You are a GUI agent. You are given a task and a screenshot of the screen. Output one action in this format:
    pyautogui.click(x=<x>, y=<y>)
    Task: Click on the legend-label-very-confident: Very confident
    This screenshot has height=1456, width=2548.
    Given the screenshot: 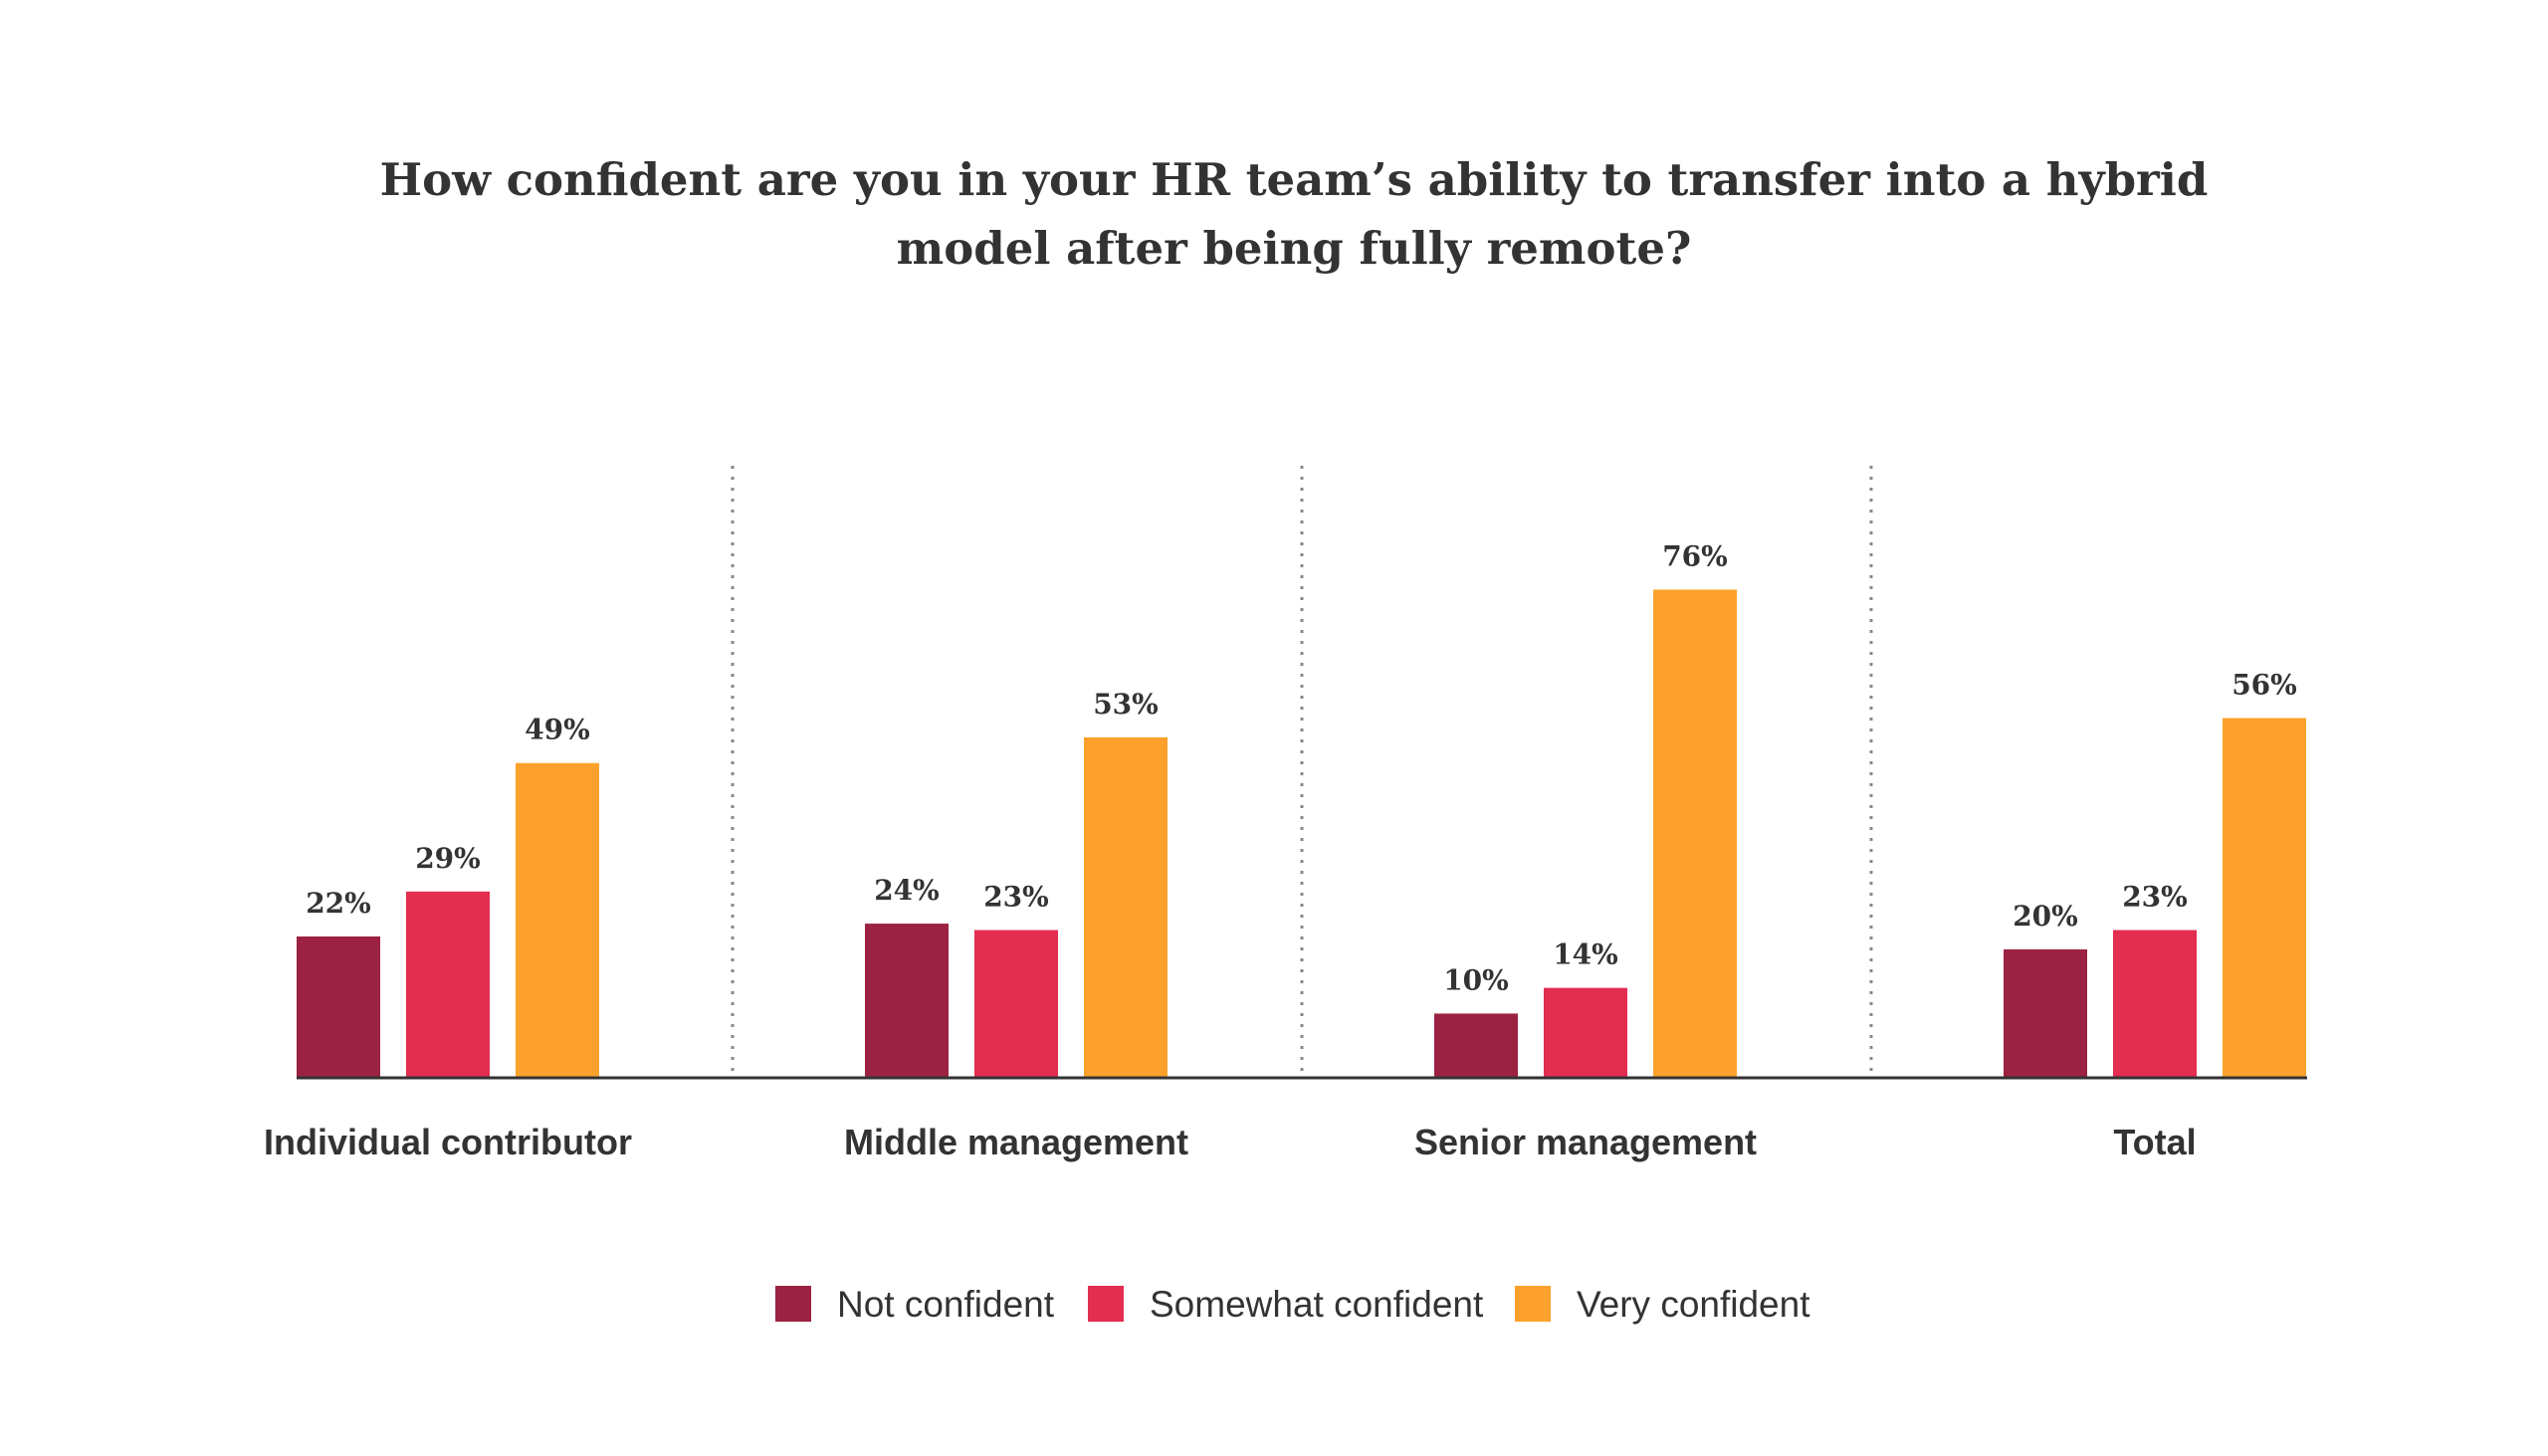 What is the action you would take?
    pyautogui.click(x=1693, y=1304)
    